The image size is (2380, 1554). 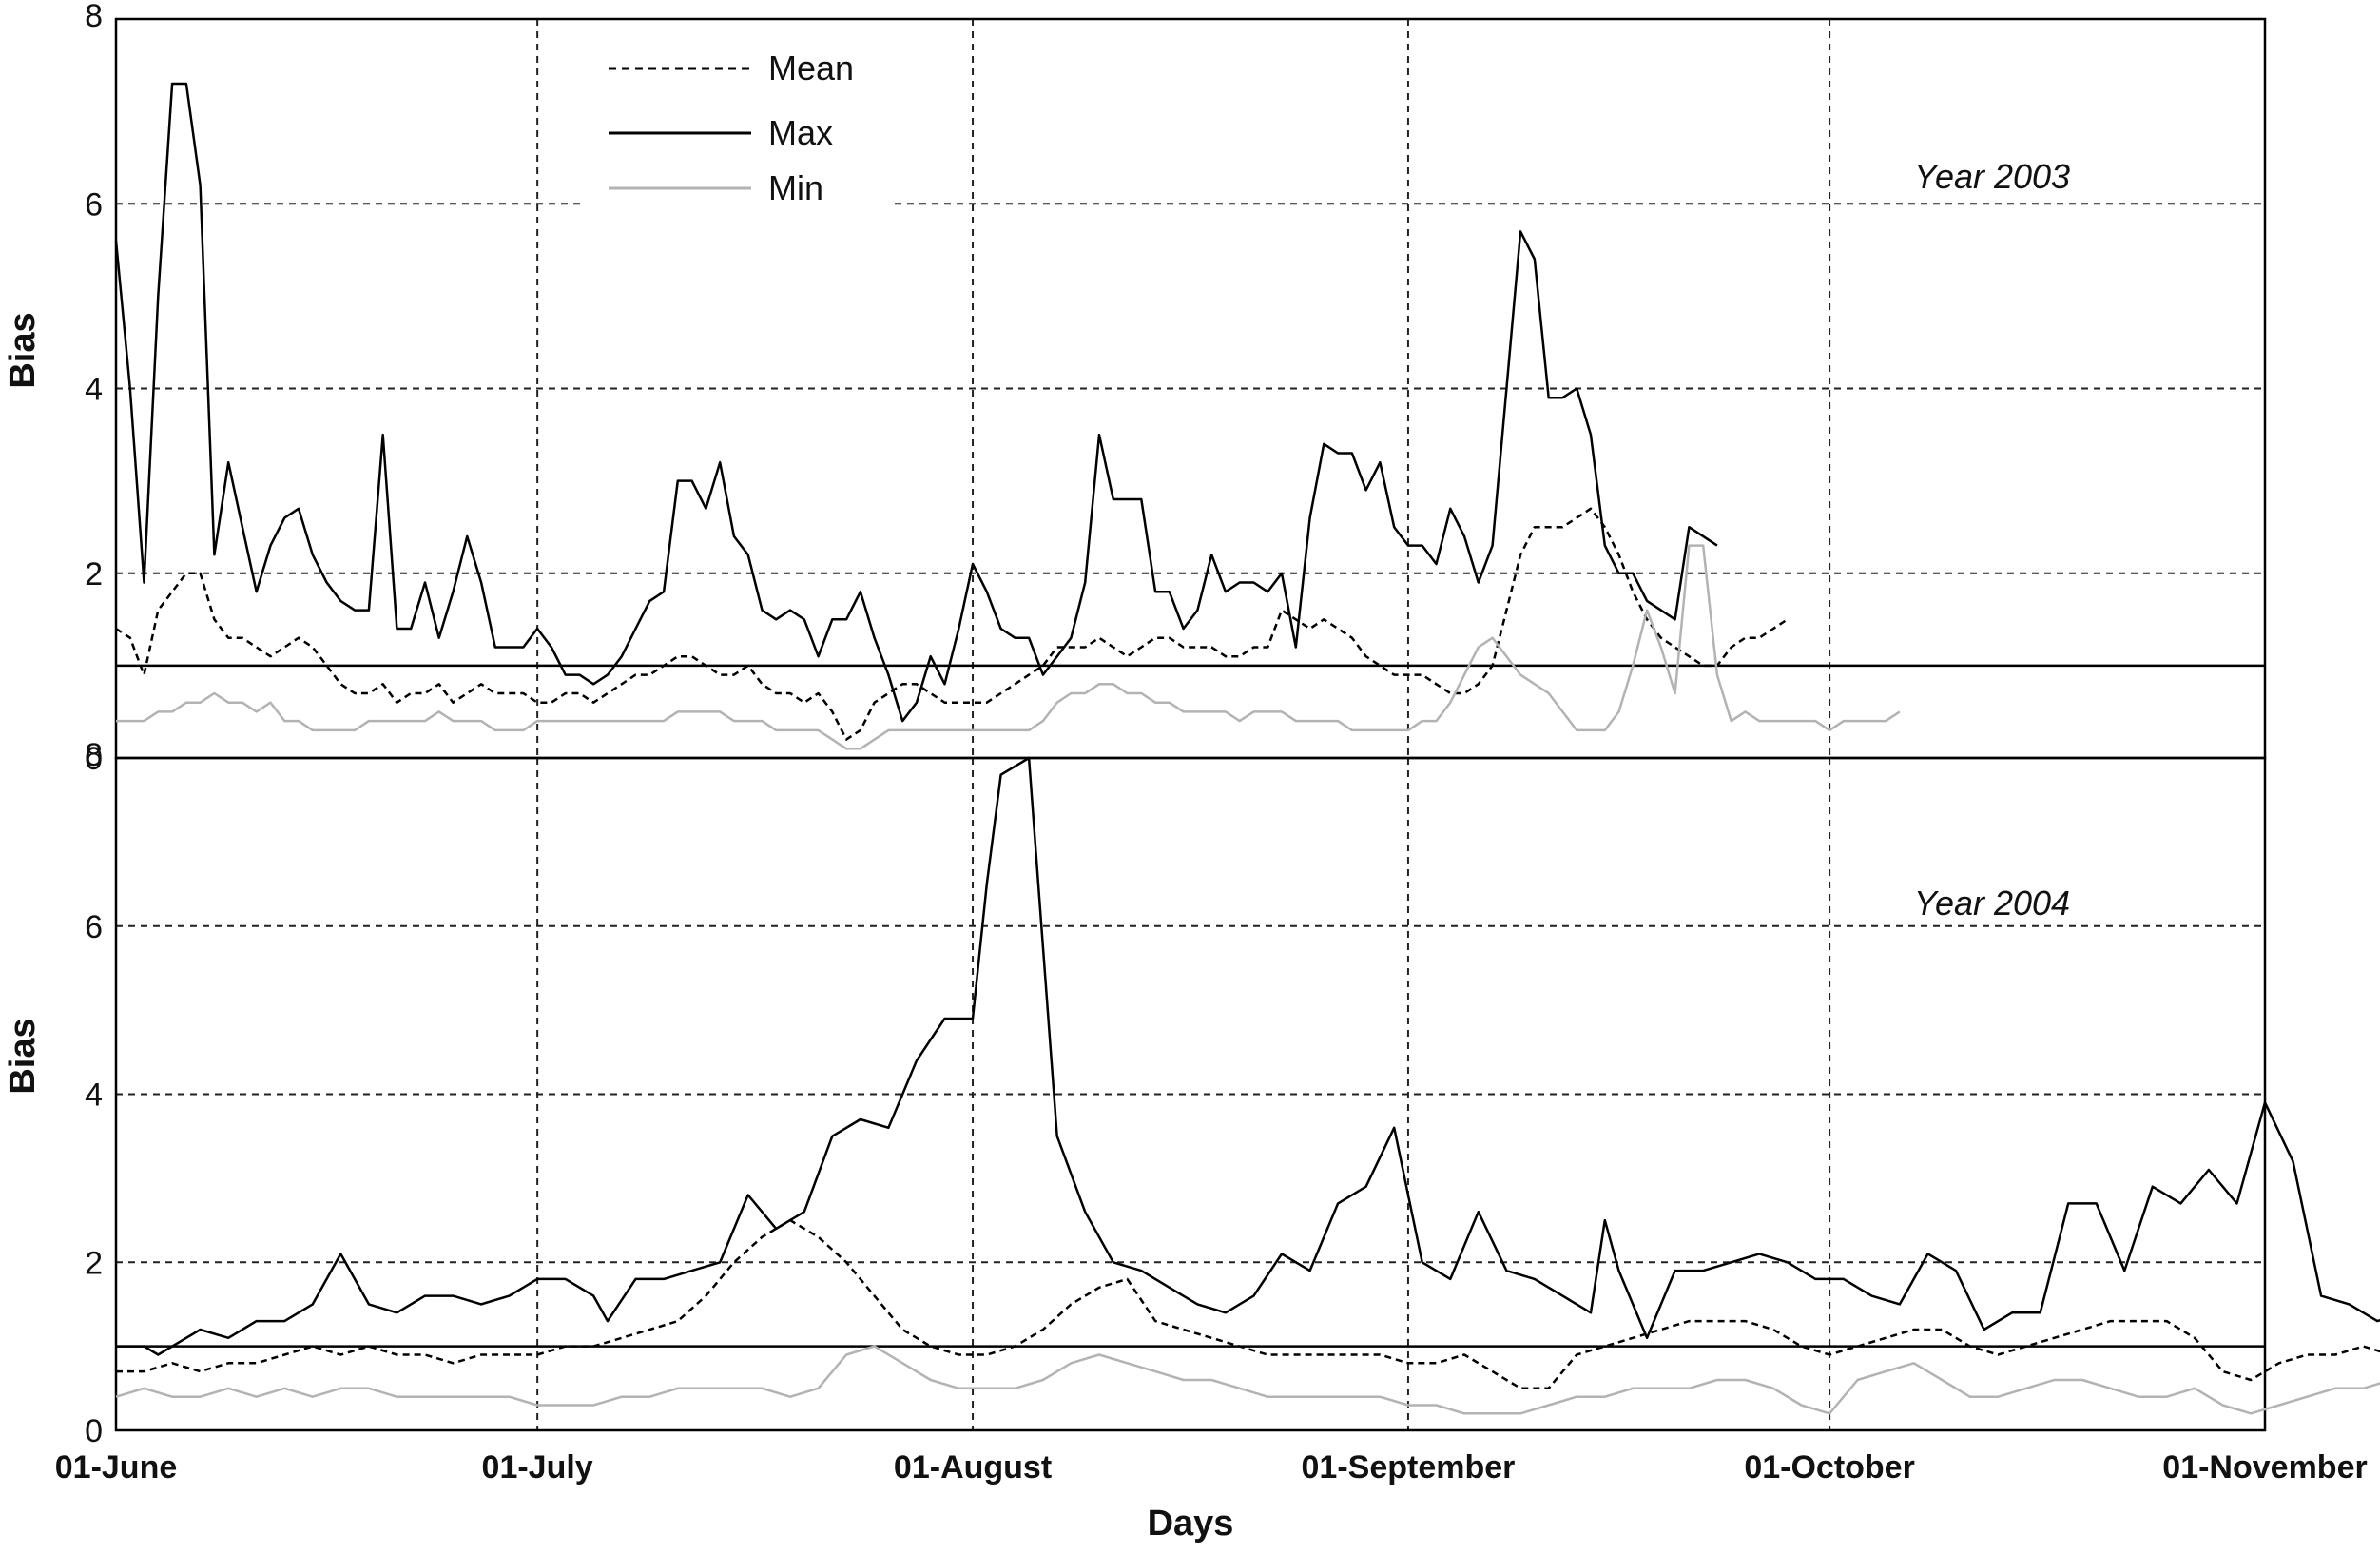 I want to click on x-tick-label: 01-August, so click(x=973, y=1467).